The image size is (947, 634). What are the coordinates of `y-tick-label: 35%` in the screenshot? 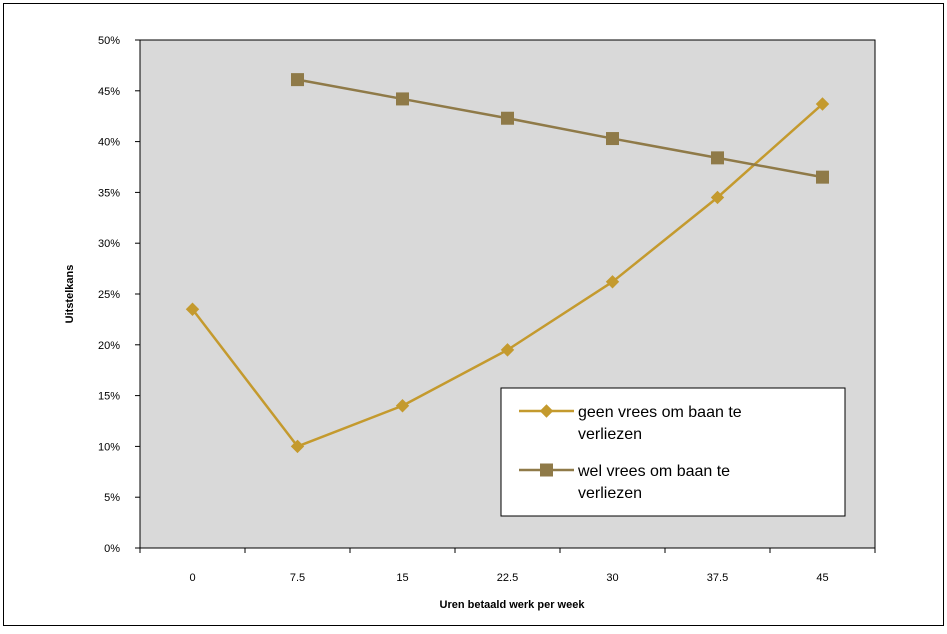 It's located at (109, 193).